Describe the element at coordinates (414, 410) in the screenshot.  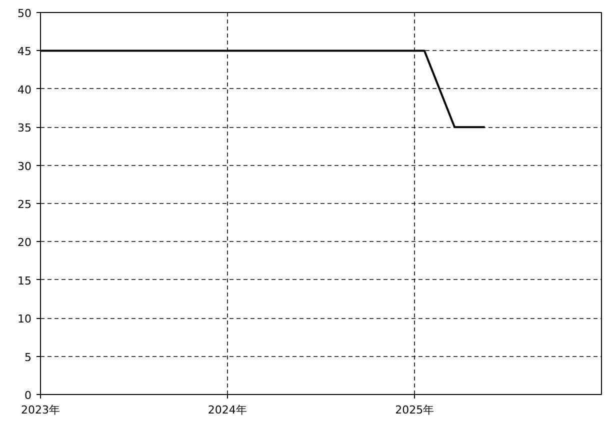
I see `x-tick-label: 2025年` at that location.